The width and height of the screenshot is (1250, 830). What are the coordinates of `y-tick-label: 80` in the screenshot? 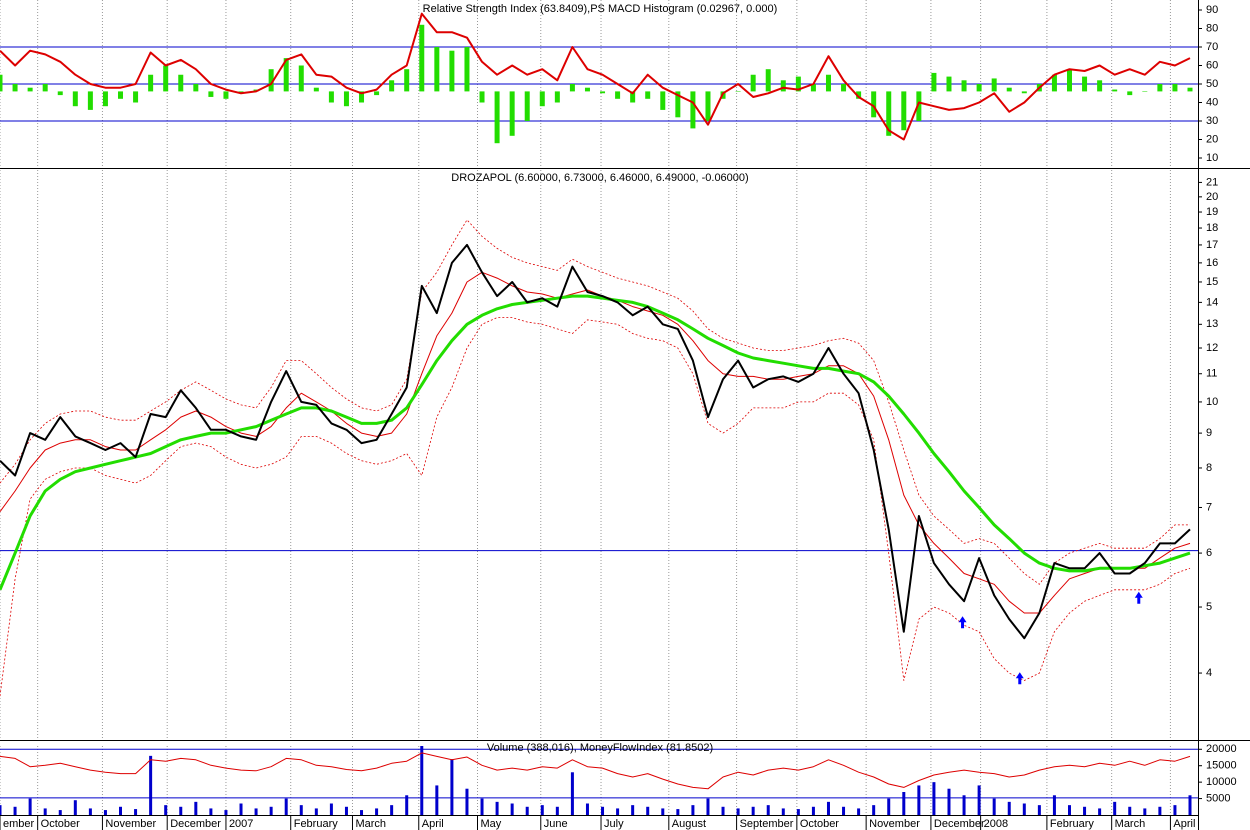 It's located at (1212, 28).